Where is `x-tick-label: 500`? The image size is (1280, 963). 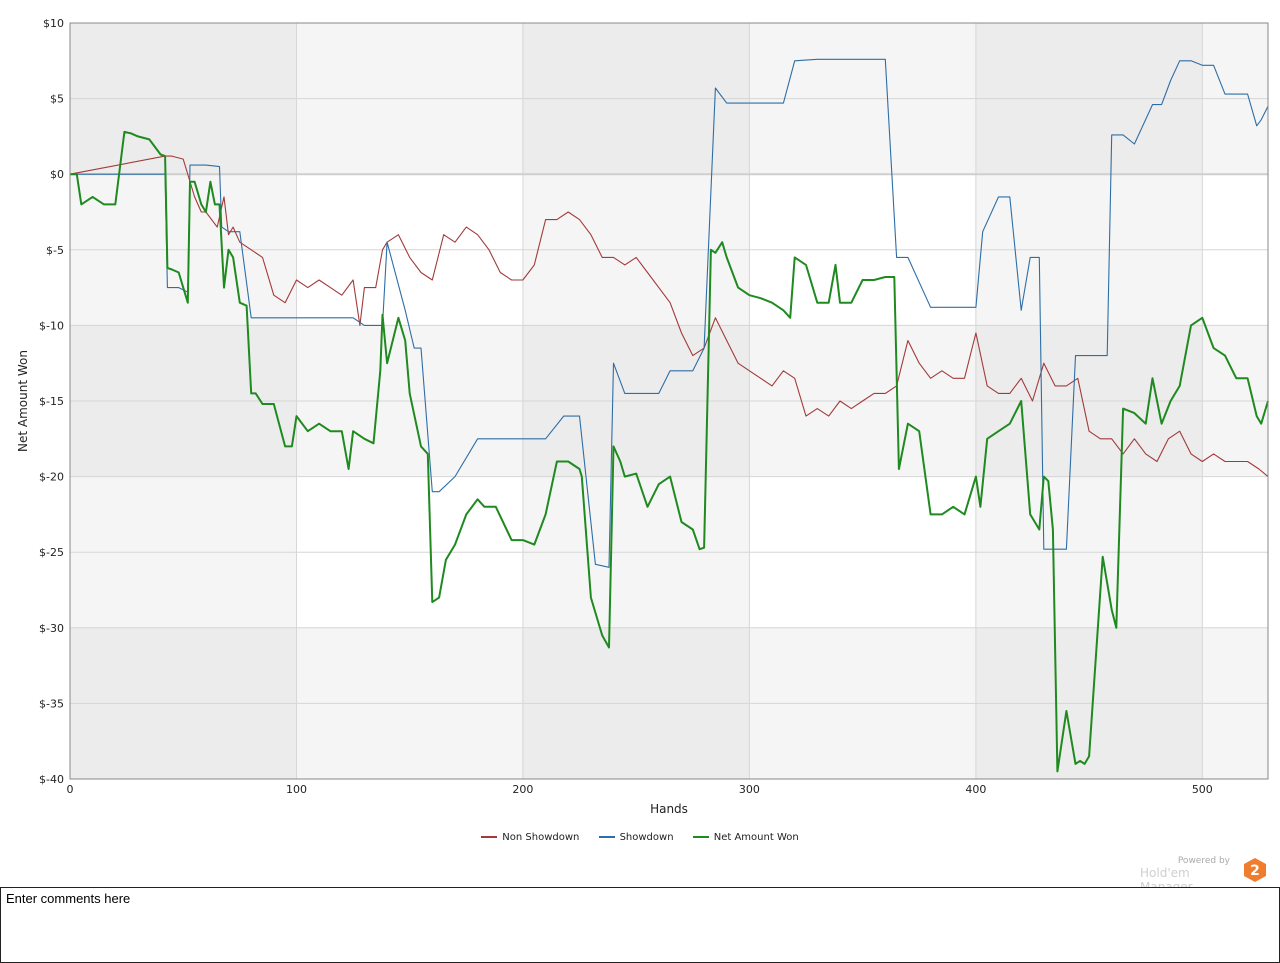 x-tick-label: 500 is located at coordinates (1202, 789).